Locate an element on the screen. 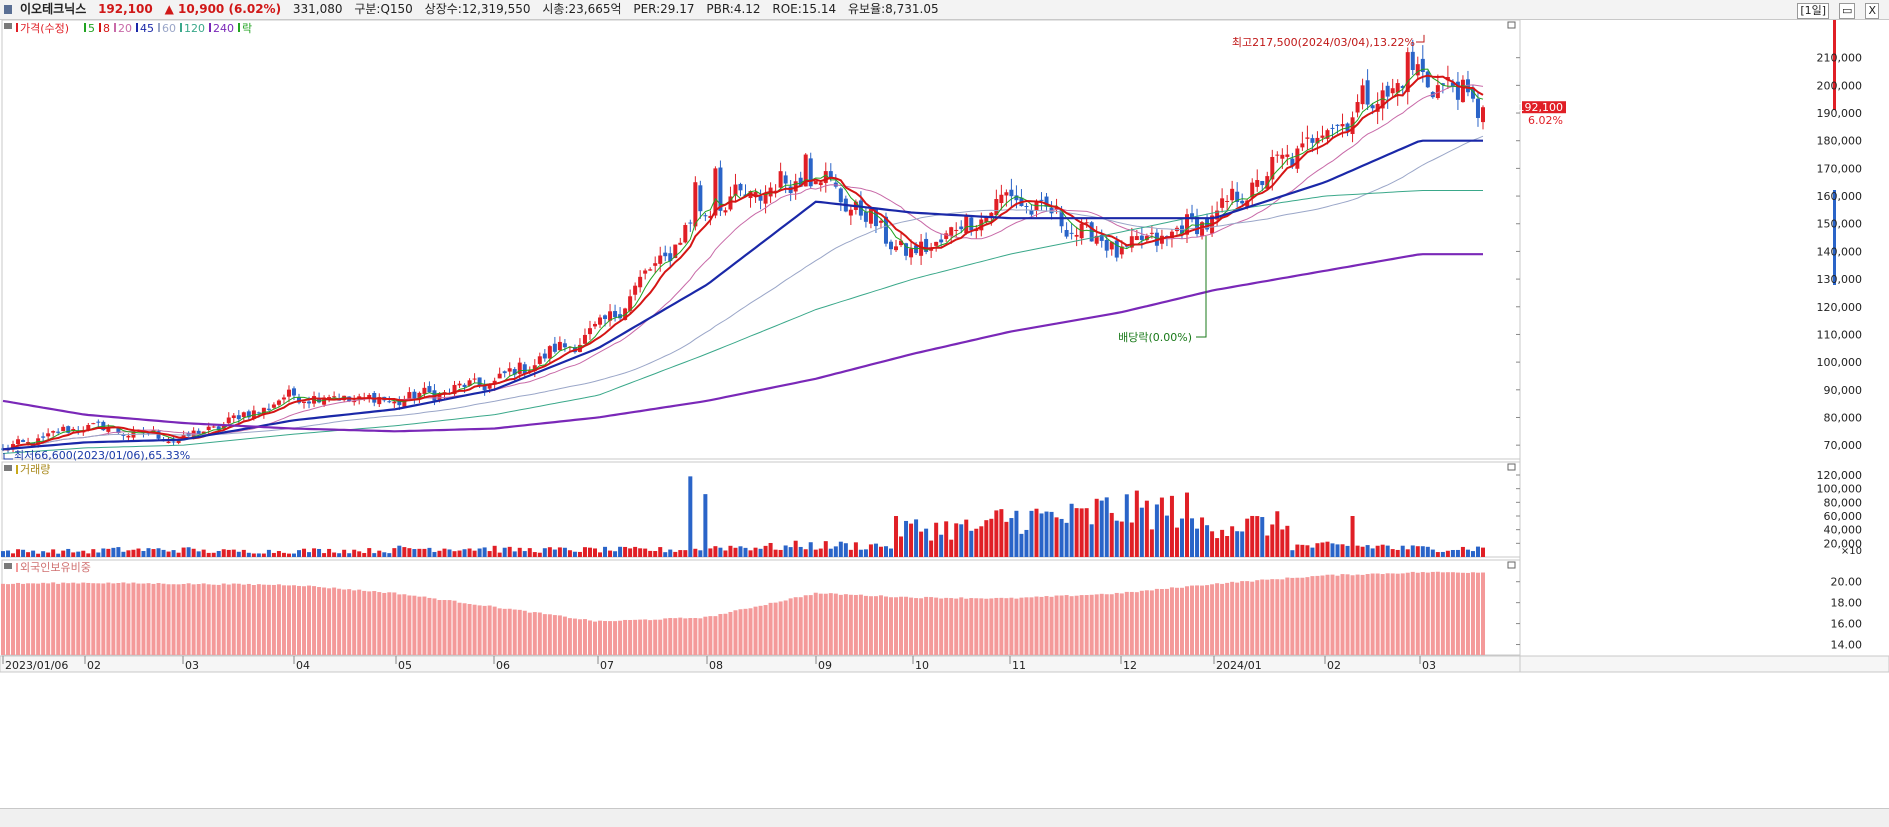 The image size is (1889, 827). minimize-icon: ▭ is located at coordinates (1847, 11).